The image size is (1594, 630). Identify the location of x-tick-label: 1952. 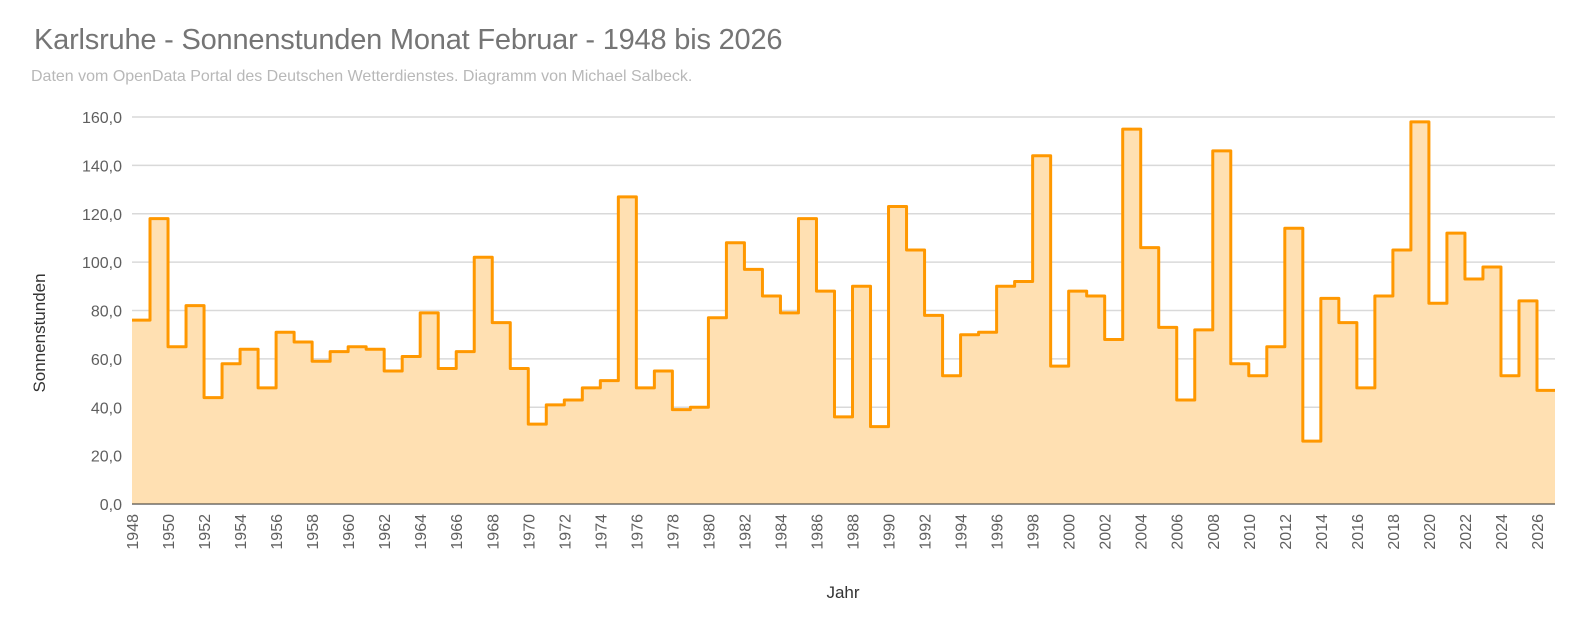
(205, 532).